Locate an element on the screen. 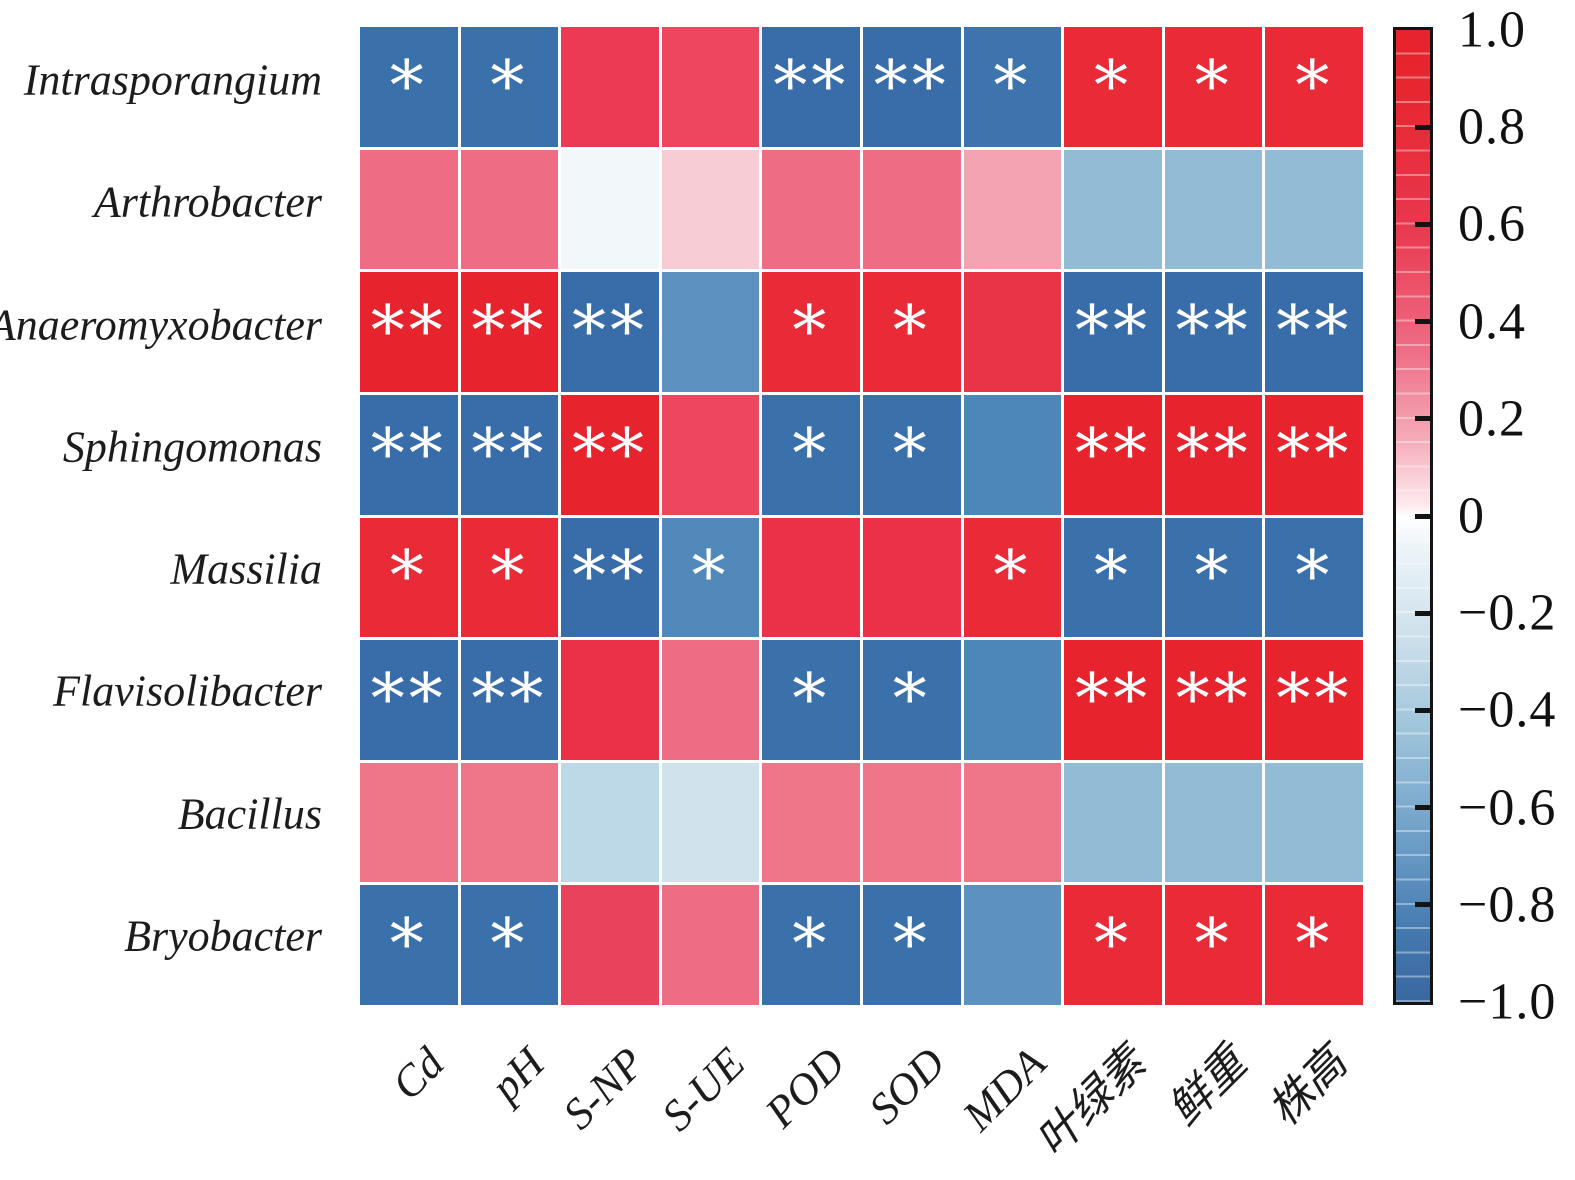  colorbar is located at coordinates (1413, 516).